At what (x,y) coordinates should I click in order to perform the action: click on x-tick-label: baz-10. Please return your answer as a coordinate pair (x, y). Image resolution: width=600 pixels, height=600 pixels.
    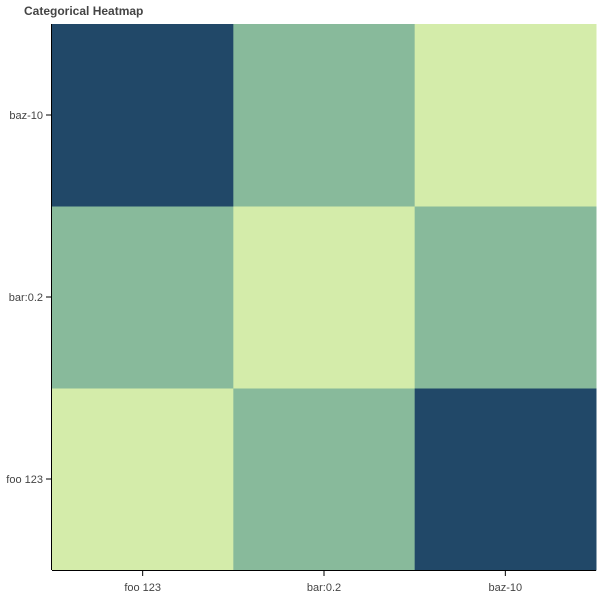
    Looking at the image, I should click on (506, 588).